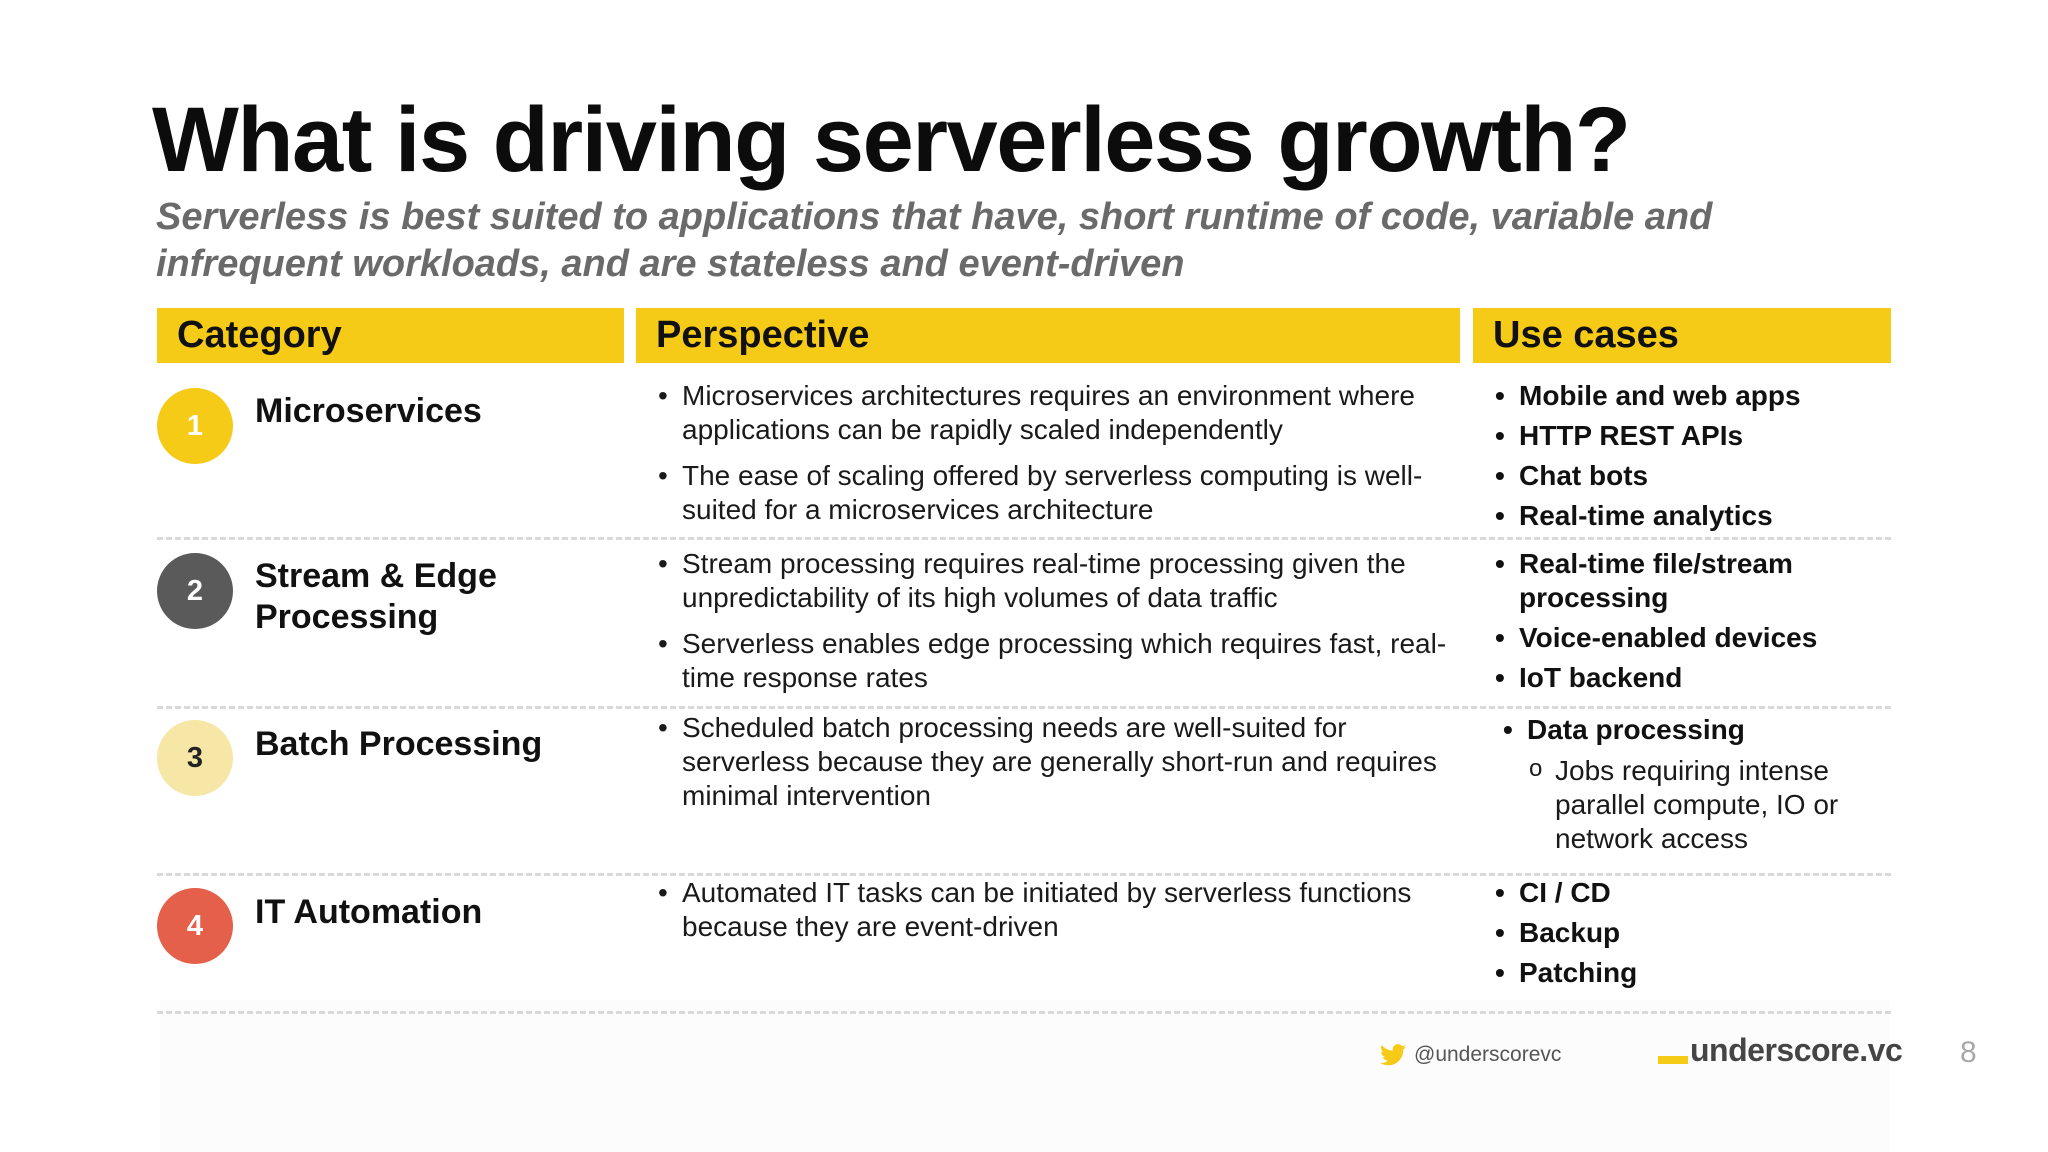  What do you see at coordinates (1796, 1050) in the screenshot?
I see `brand-name: underscore.vc` at bounding box center [1796, 1050].